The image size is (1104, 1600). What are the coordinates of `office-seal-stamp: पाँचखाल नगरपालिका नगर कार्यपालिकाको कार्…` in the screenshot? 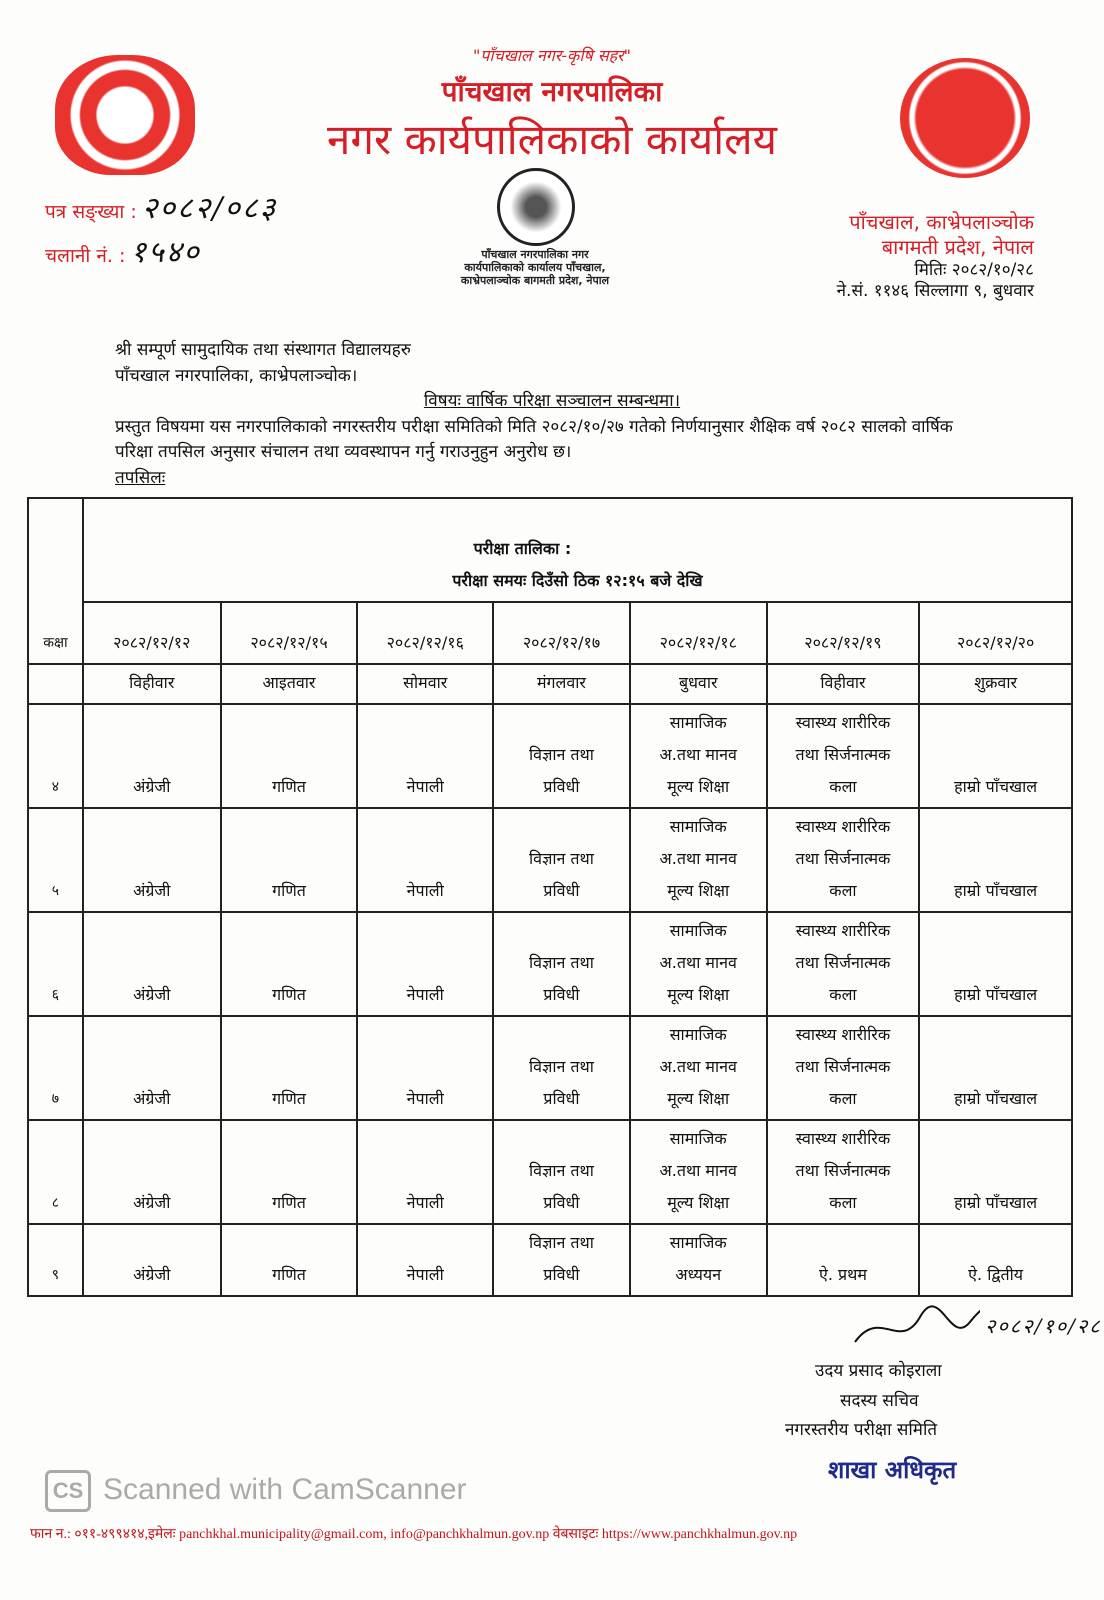 It's located at (535, 248).